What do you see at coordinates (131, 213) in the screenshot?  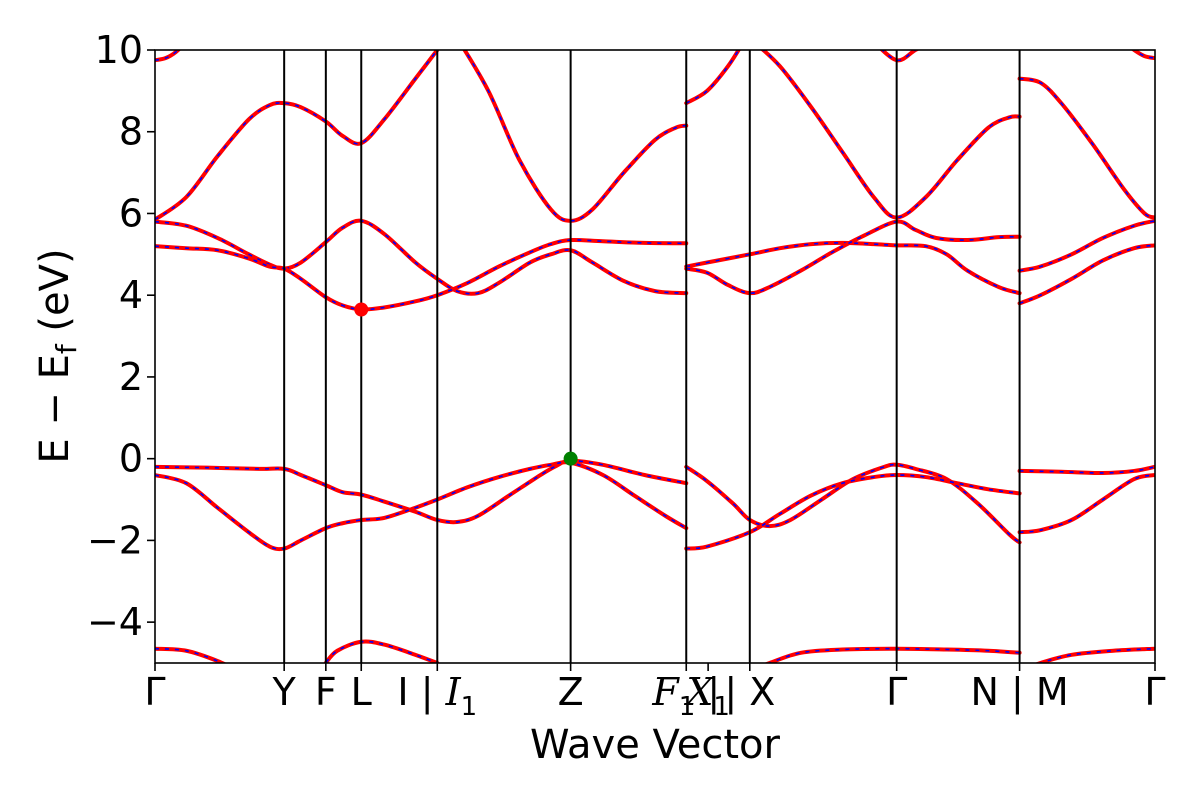 I see `y-tick-label-2: 6` at bounding box center [131, 213].